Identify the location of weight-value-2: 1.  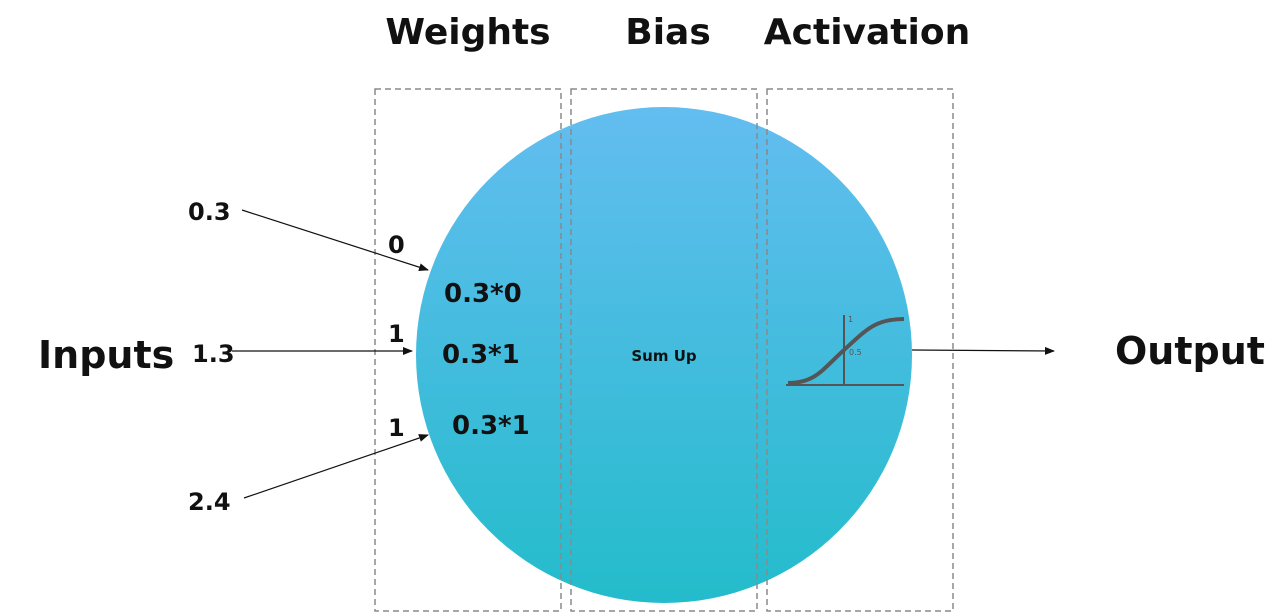
(396, 334).